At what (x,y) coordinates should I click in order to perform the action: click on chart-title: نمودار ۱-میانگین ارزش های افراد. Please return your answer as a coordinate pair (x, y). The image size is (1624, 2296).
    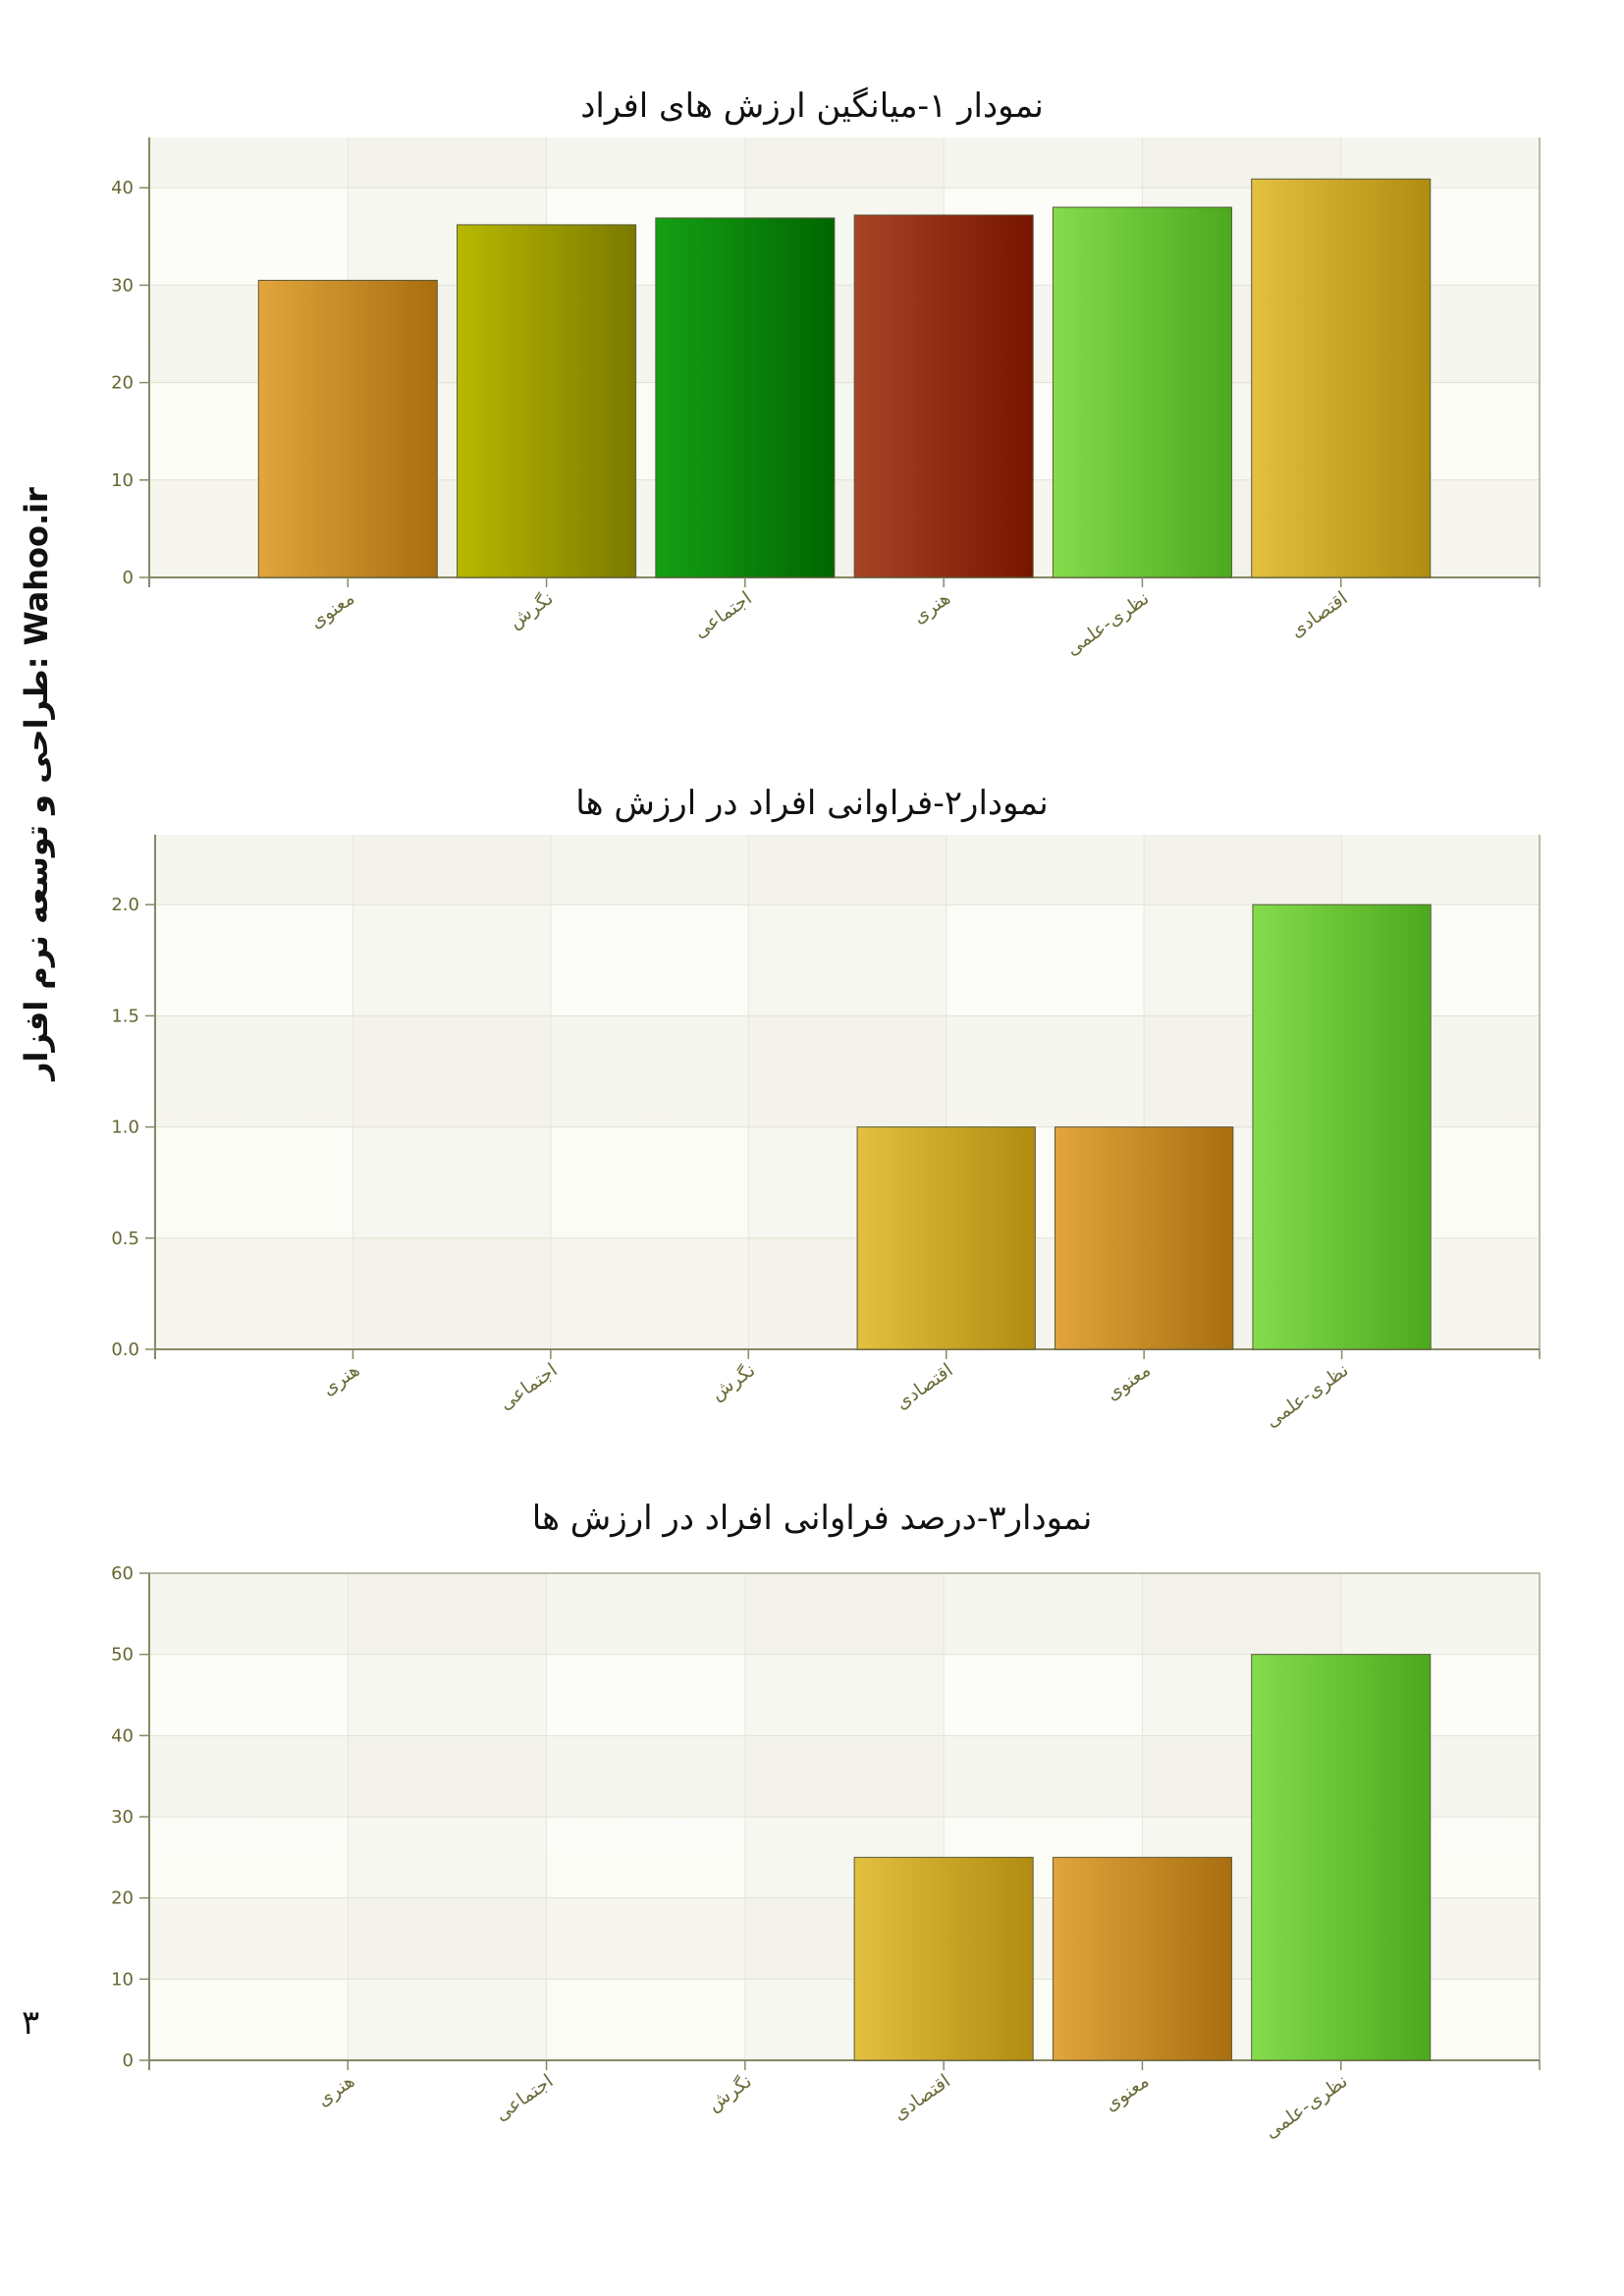
    Looking at the image, I should click on (812, 106).